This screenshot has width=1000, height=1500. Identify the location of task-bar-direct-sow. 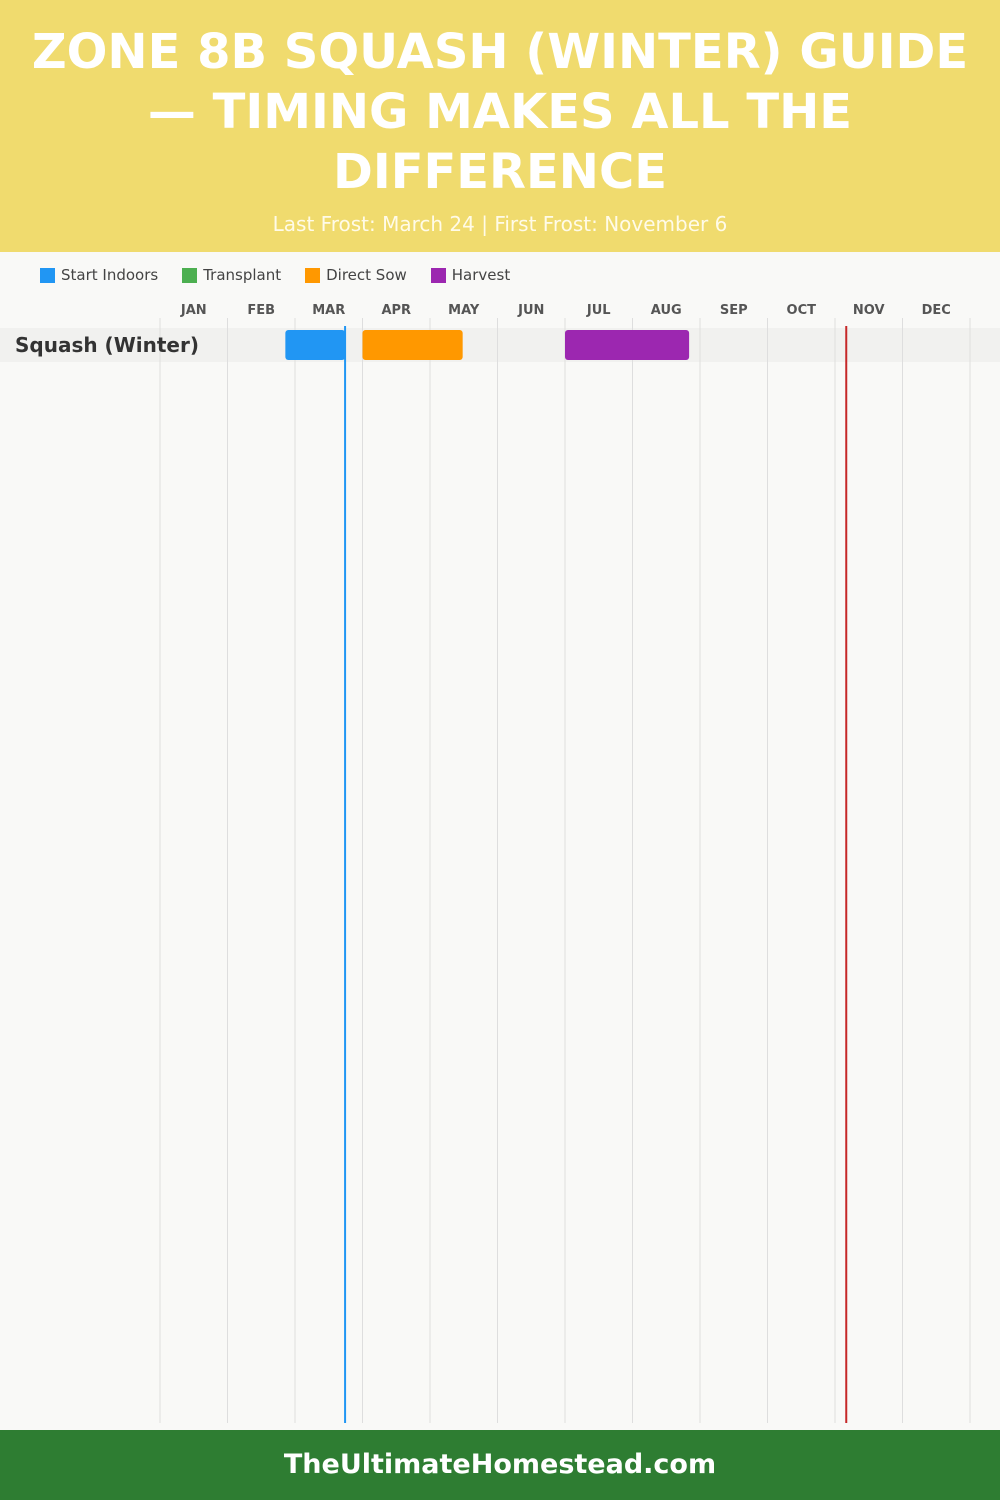
(412, 345).